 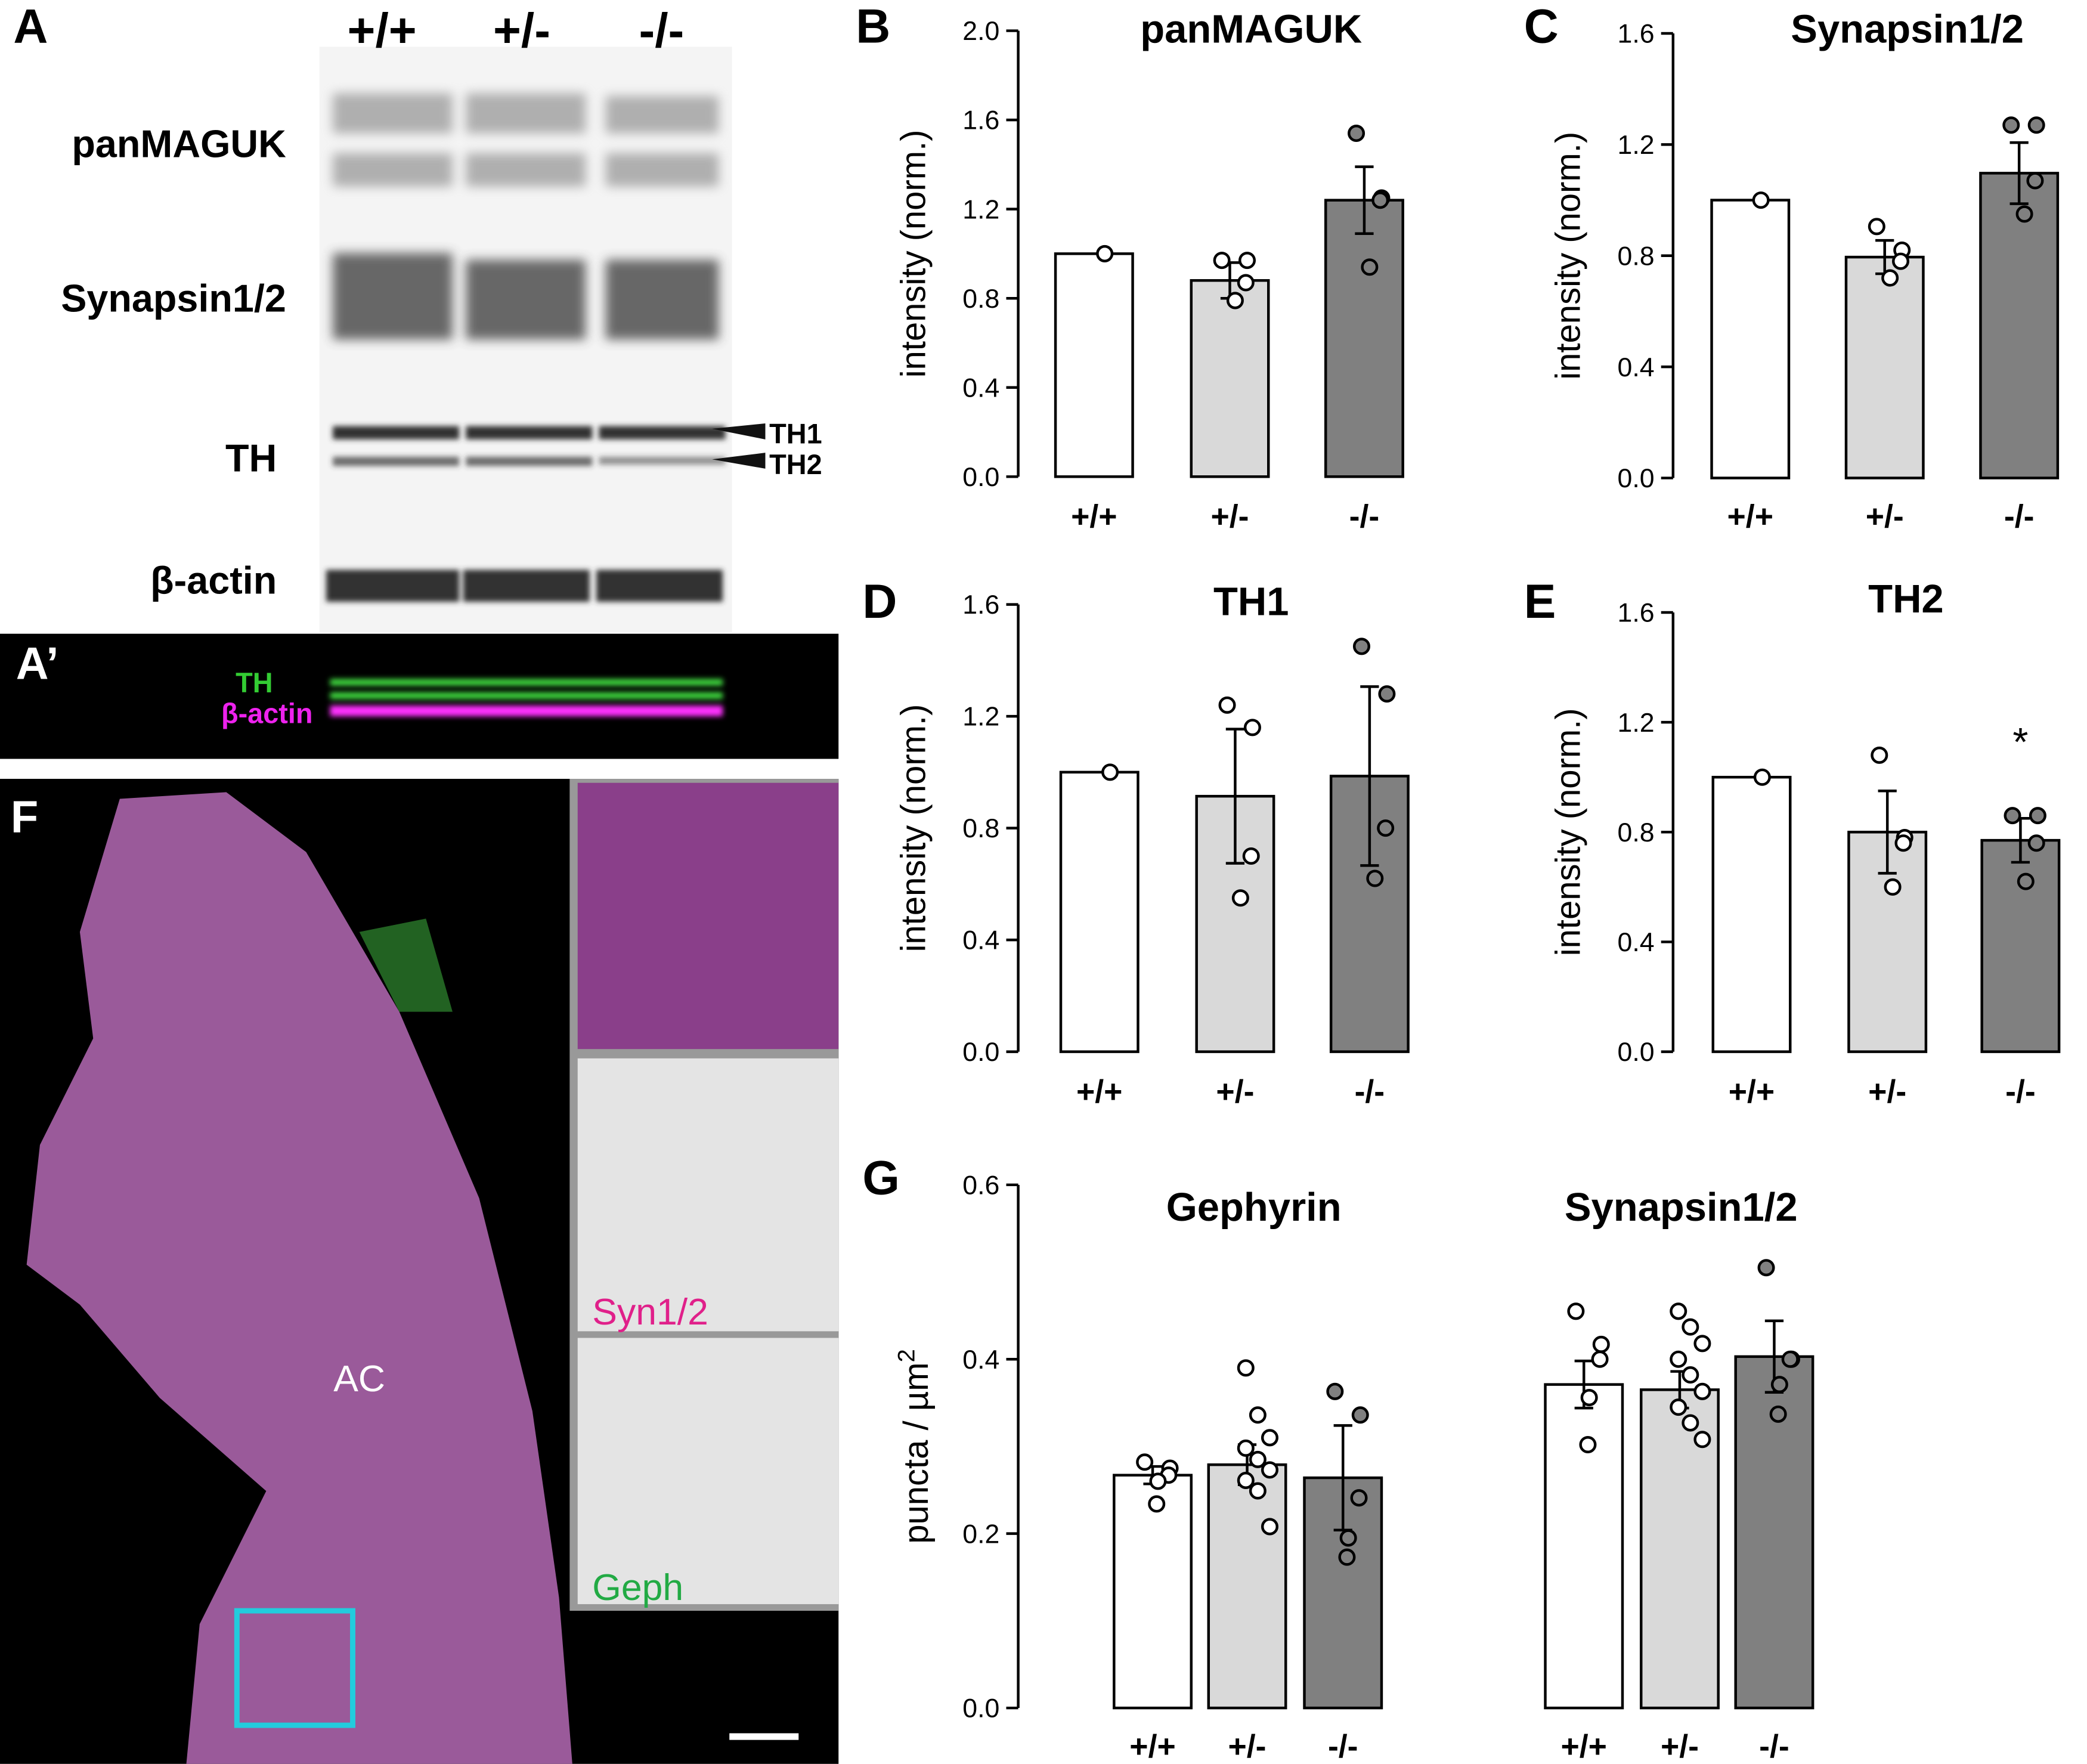 What do you see at coordinates (739, 446) in the screenshot?
I see `band-arrow` at bounding box center [739, 446].